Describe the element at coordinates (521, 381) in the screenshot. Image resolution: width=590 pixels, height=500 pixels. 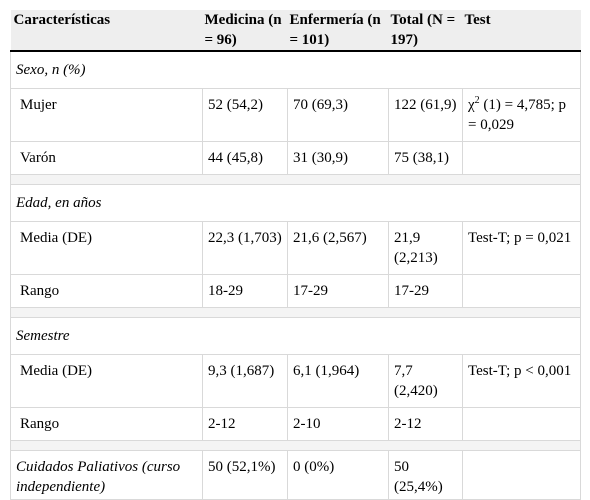
I see `cell-test: Test-T; p < 0,001` at that location.